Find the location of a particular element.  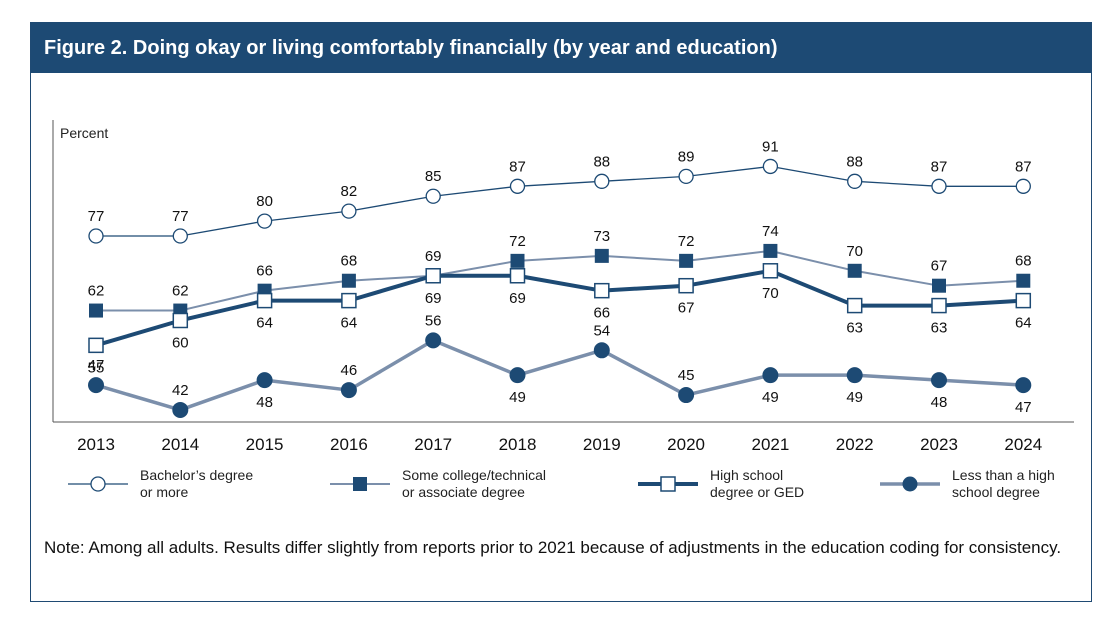

x-tick-label: 2023 is located at coordinates (939, 444).